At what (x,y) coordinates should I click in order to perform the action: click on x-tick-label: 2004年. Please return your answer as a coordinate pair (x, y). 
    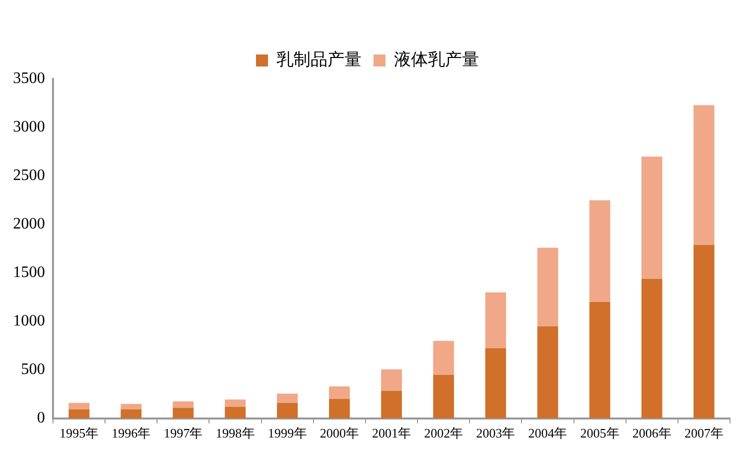
    Looking at the image, I should click on (548, 433).